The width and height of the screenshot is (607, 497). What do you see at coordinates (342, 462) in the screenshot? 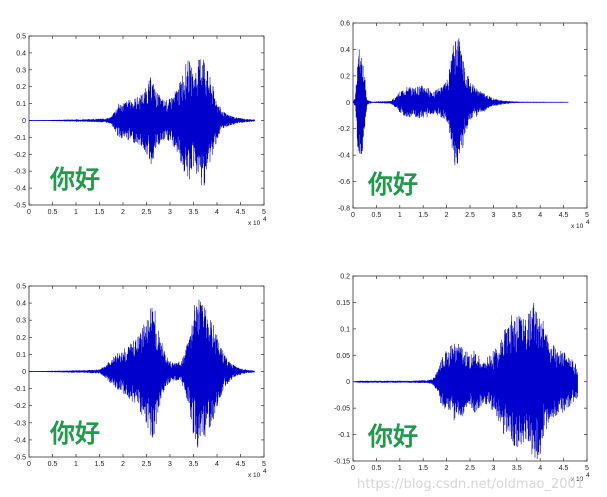
I see `y-tick-label: -0.15` at bounding box center [342, 462].